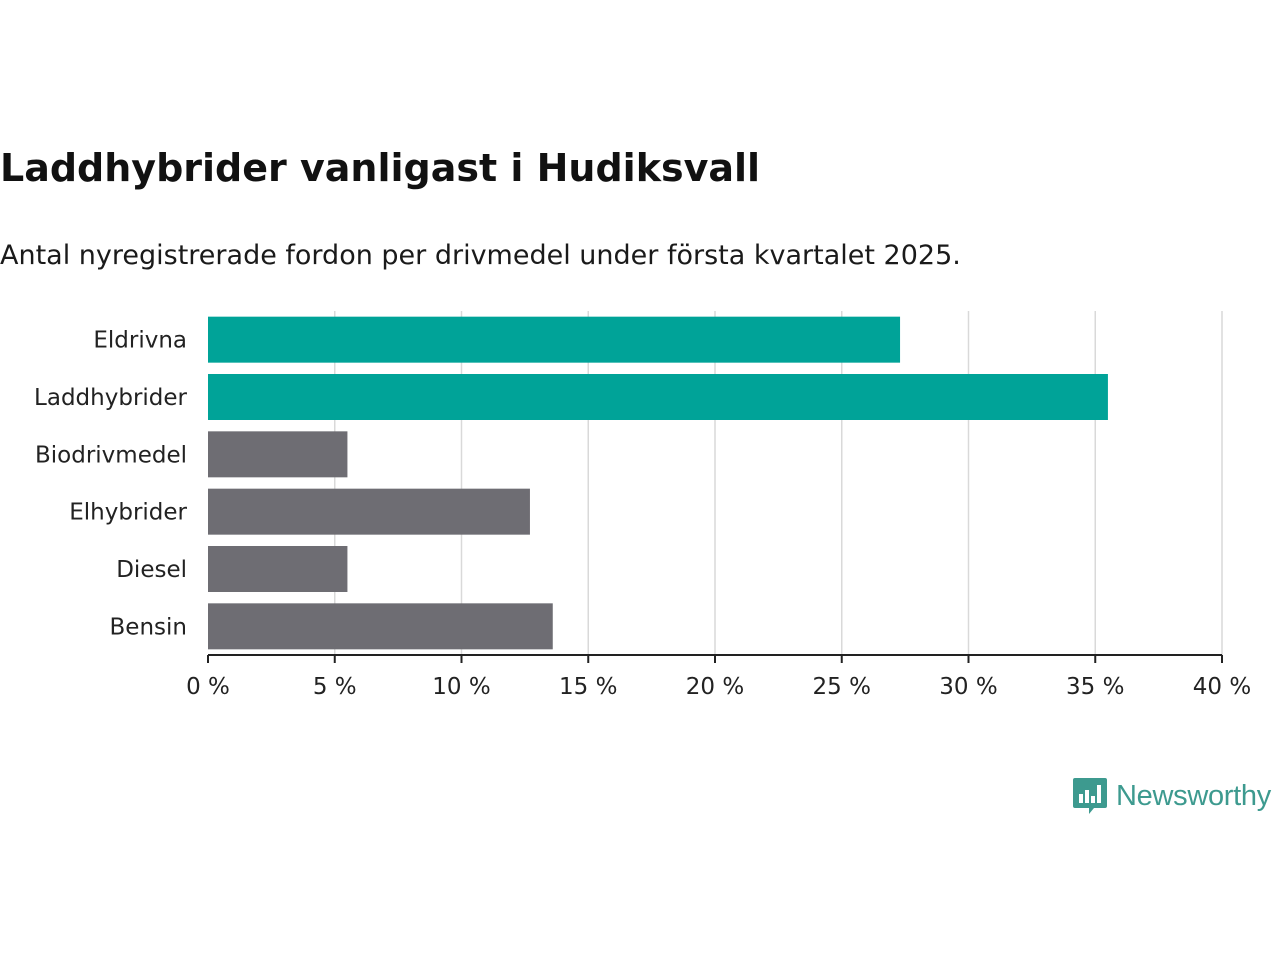 This screenshot has height=960, width=1280. What do you see at coordinates (461, 687) in the screenshot?
I see `x-tick-label: 10 %` at bounding box center [461, 687].